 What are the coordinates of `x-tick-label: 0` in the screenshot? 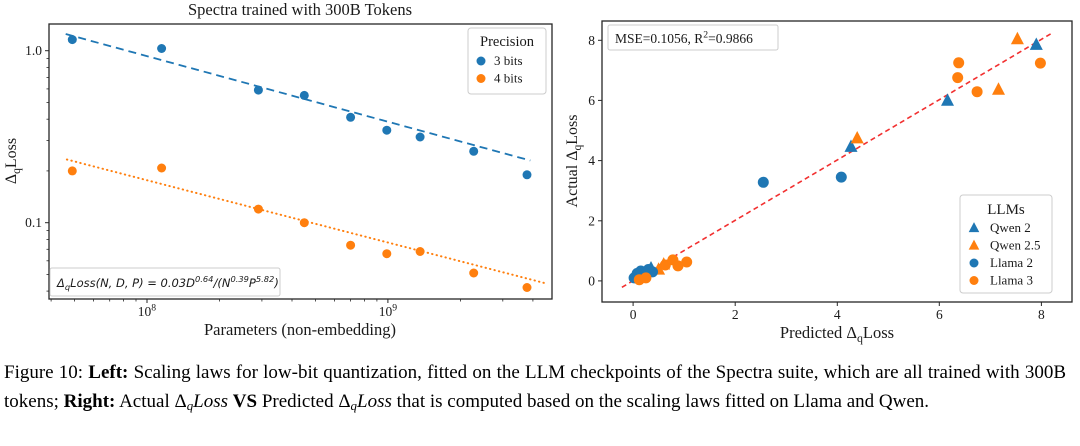 It's located at (633, 314).